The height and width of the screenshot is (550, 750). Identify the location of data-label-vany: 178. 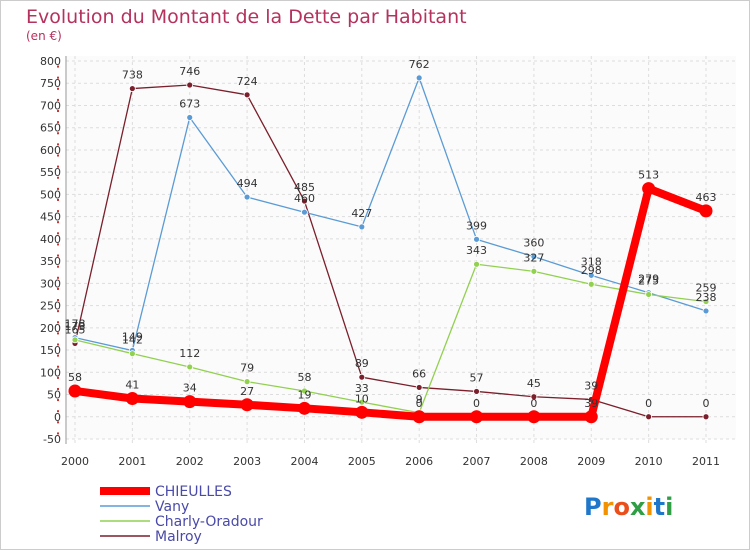
(75, 324).